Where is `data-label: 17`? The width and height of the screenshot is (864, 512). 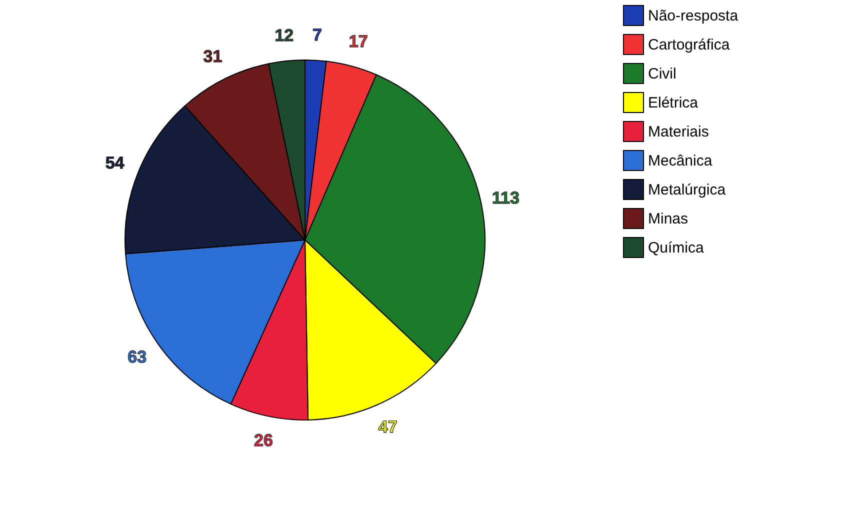
data-label: 17 is located at coordinates (358, 42).